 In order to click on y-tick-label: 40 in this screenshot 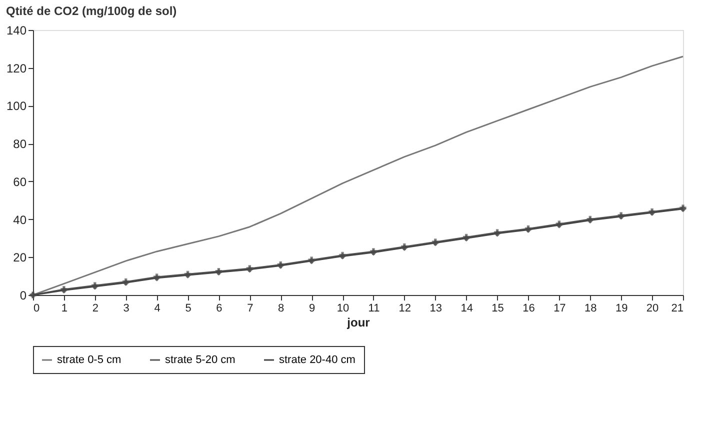, I will do `click(20, 219)`.